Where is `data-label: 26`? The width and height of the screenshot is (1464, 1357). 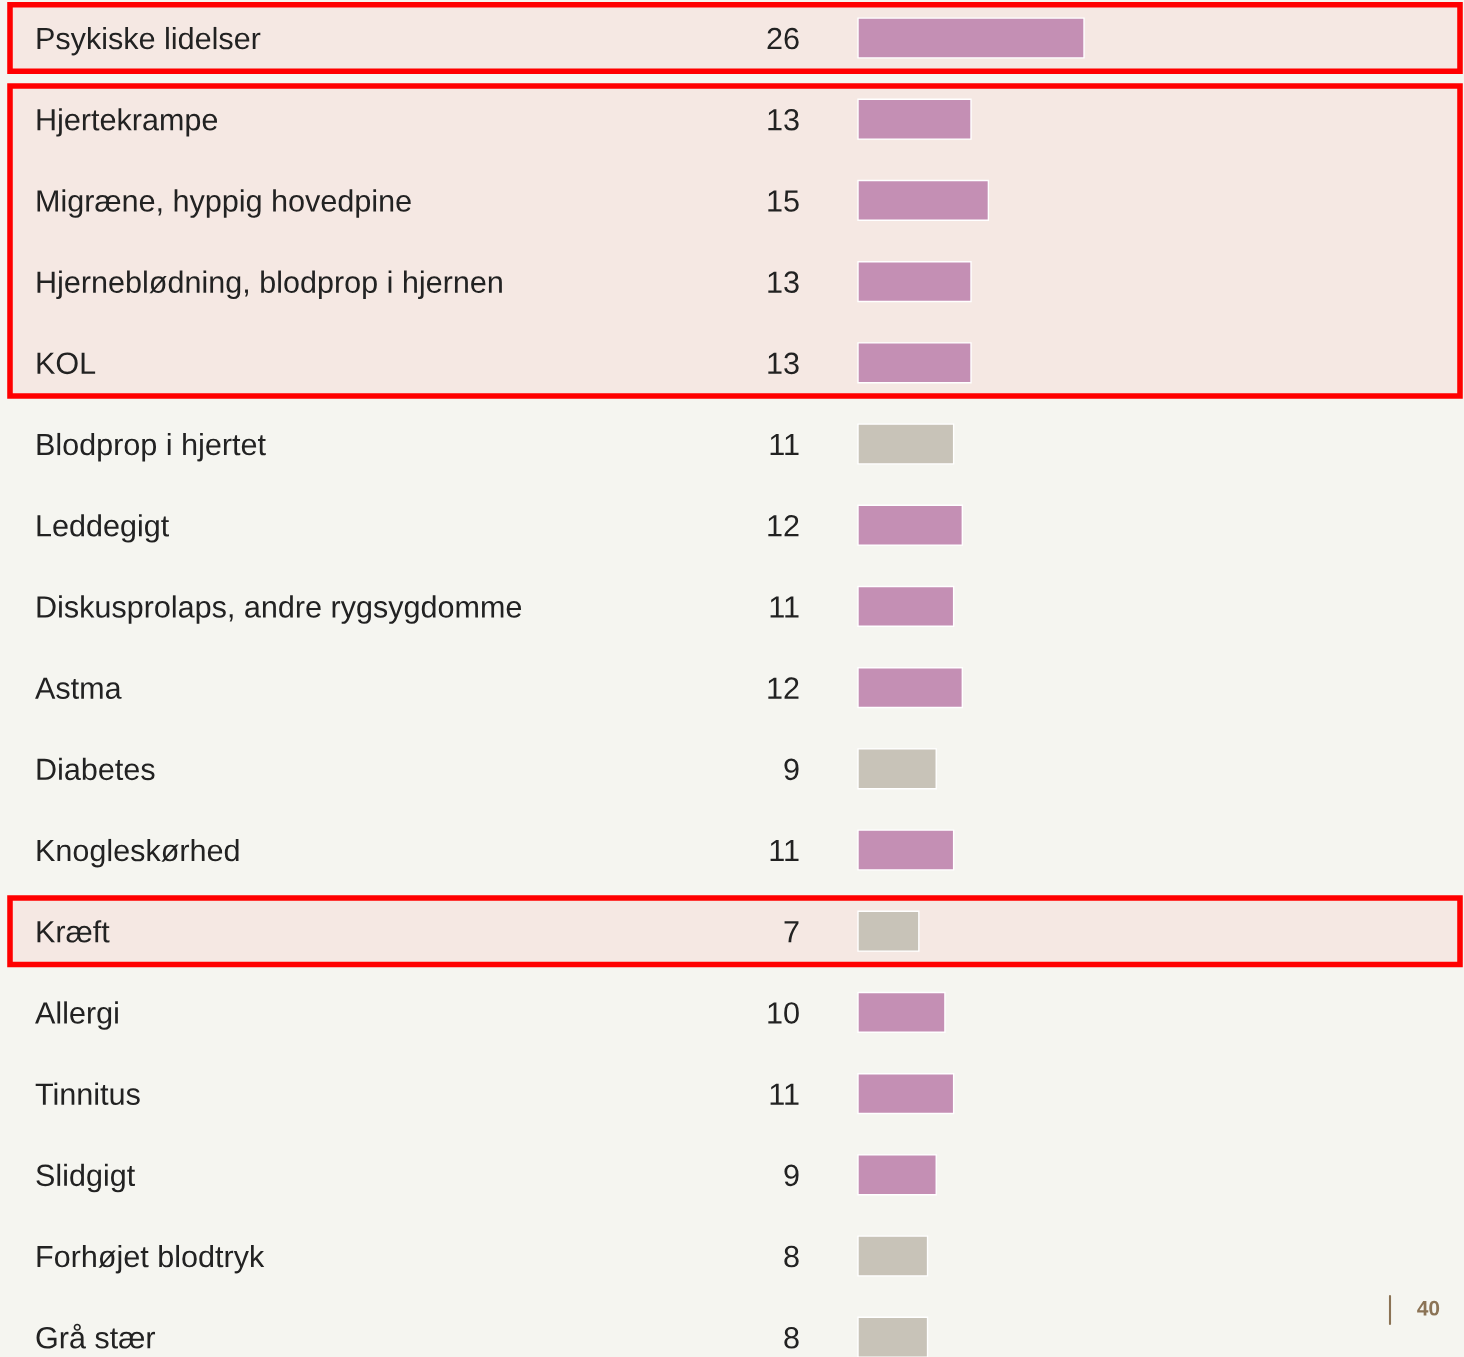 data-label: 26 is located at coordinates (783, 38).